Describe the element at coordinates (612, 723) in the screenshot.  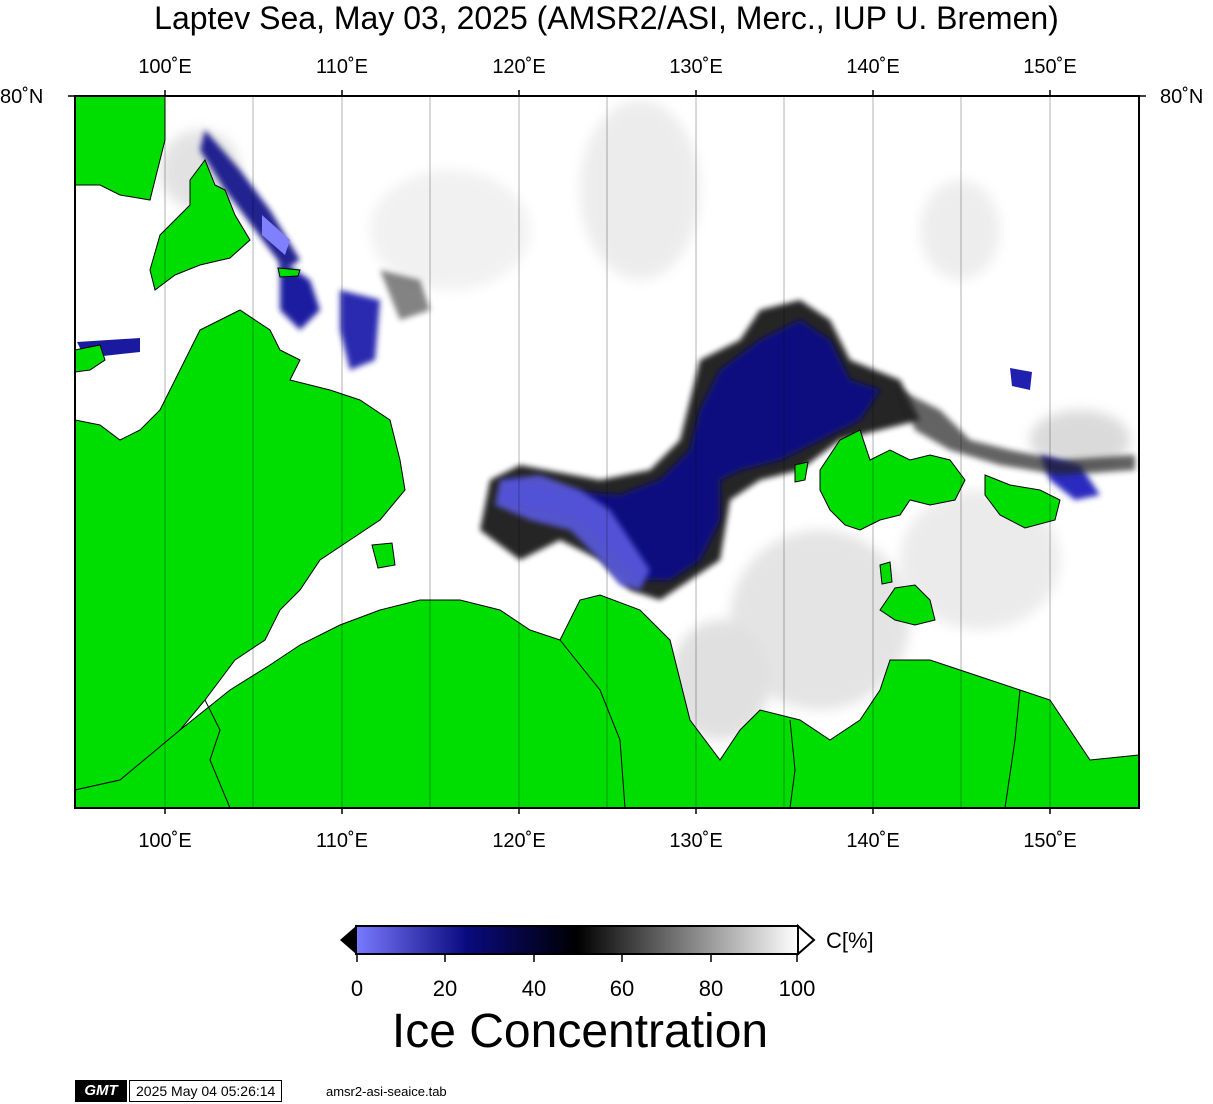
I see `boundary-lines` at that location.